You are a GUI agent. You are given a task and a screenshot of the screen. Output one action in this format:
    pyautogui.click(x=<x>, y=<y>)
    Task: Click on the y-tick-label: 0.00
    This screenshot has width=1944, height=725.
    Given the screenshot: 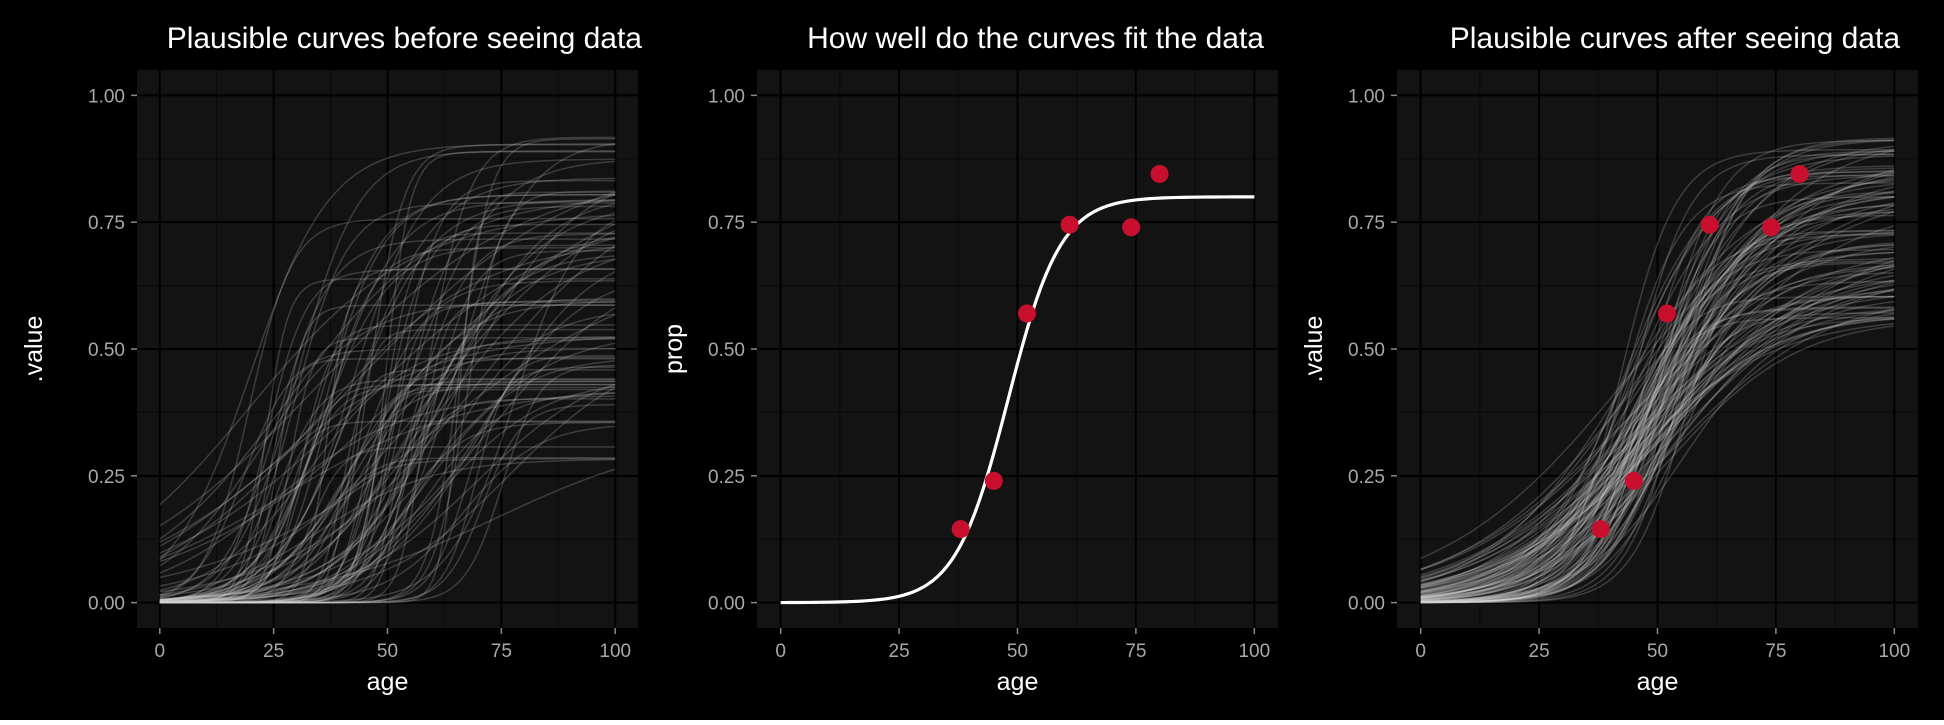 What is the action you would take?
    pyautogui.click(x=726, y=604)
    